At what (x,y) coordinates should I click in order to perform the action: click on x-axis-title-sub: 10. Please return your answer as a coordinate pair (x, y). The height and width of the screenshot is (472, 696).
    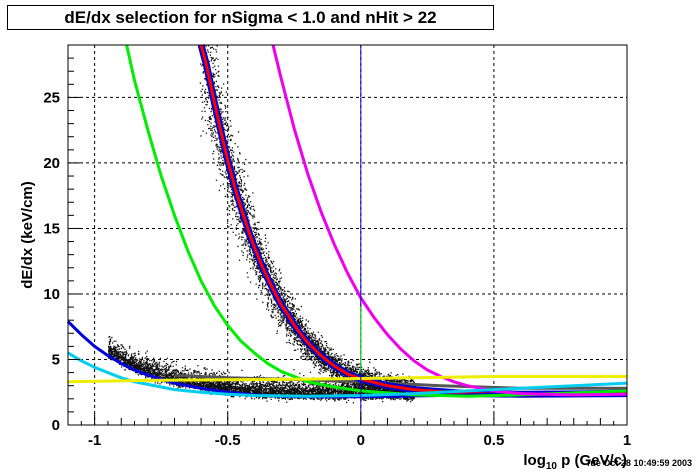
    Looking at the image, I should click on (552, 466).